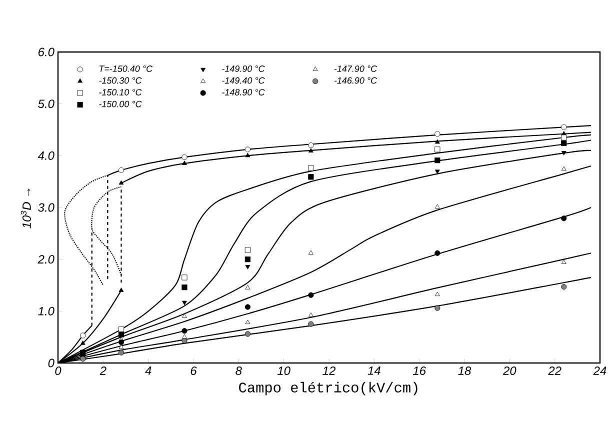 This screenshot has width=614, height=427. Describe the element at coordinates (46, 311) in the screenshot. I see `y-tick-label: 1.0` at that location.